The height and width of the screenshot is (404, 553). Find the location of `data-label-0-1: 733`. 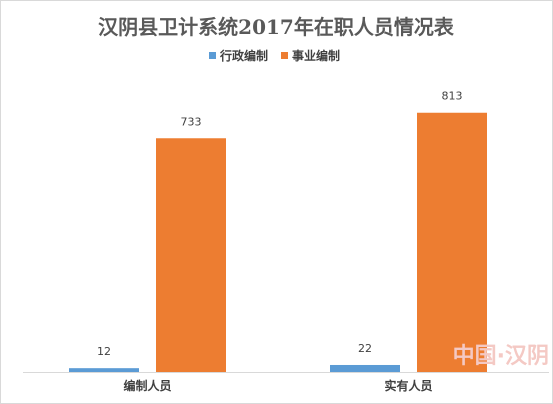

data-label-0-1: 733 is located at coordinates (191, 121).